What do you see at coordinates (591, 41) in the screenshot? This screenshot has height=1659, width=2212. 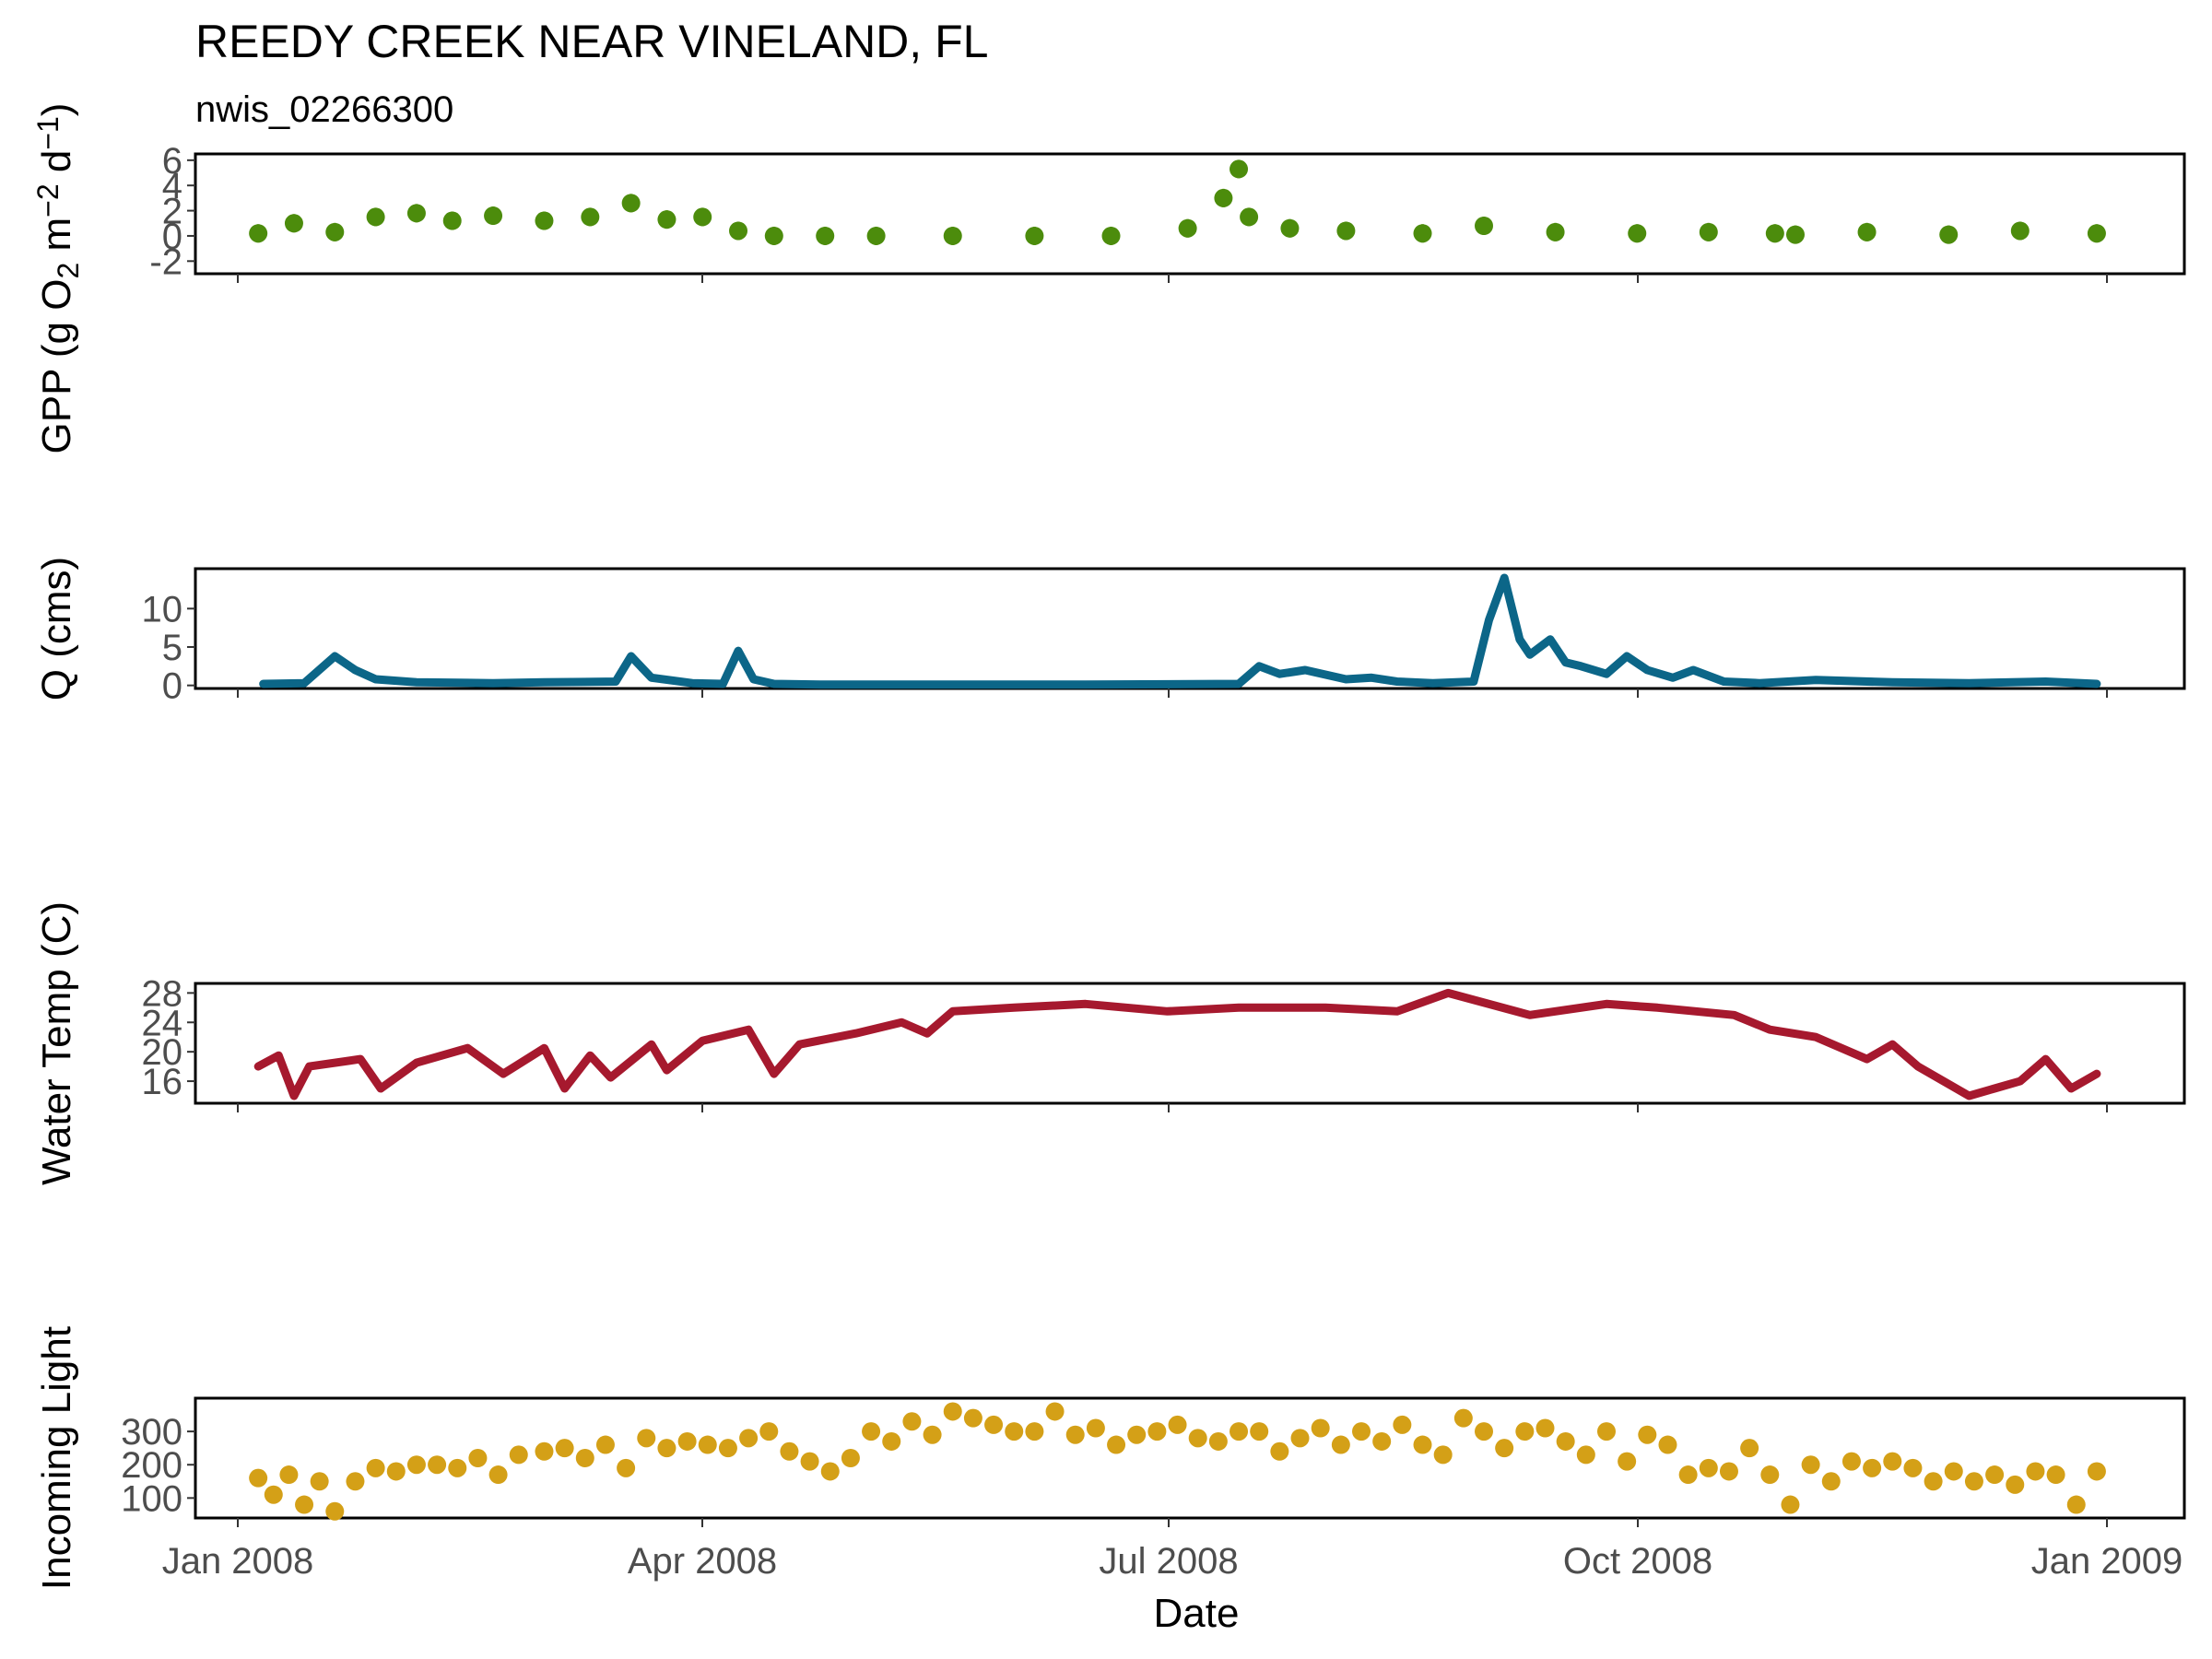 I see `chart-title: REEDY CREEK NEAR VINELAND, FL` at bounding box center [591, 41].